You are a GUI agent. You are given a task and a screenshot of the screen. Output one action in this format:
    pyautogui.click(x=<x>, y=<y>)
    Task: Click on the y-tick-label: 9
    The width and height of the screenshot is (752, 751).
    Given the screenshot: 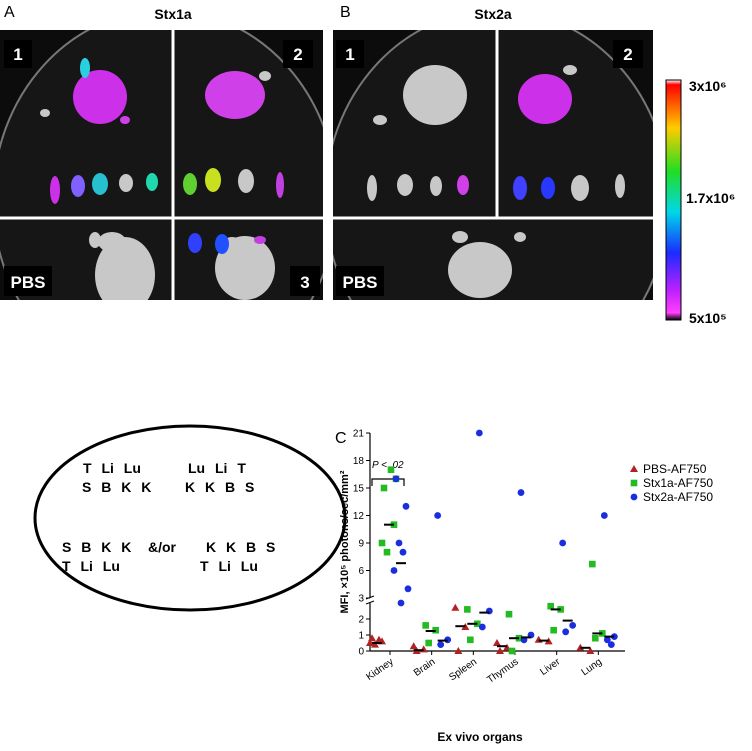 What is the action you would take?
    pyautogui.click(x=361, y=544)
    